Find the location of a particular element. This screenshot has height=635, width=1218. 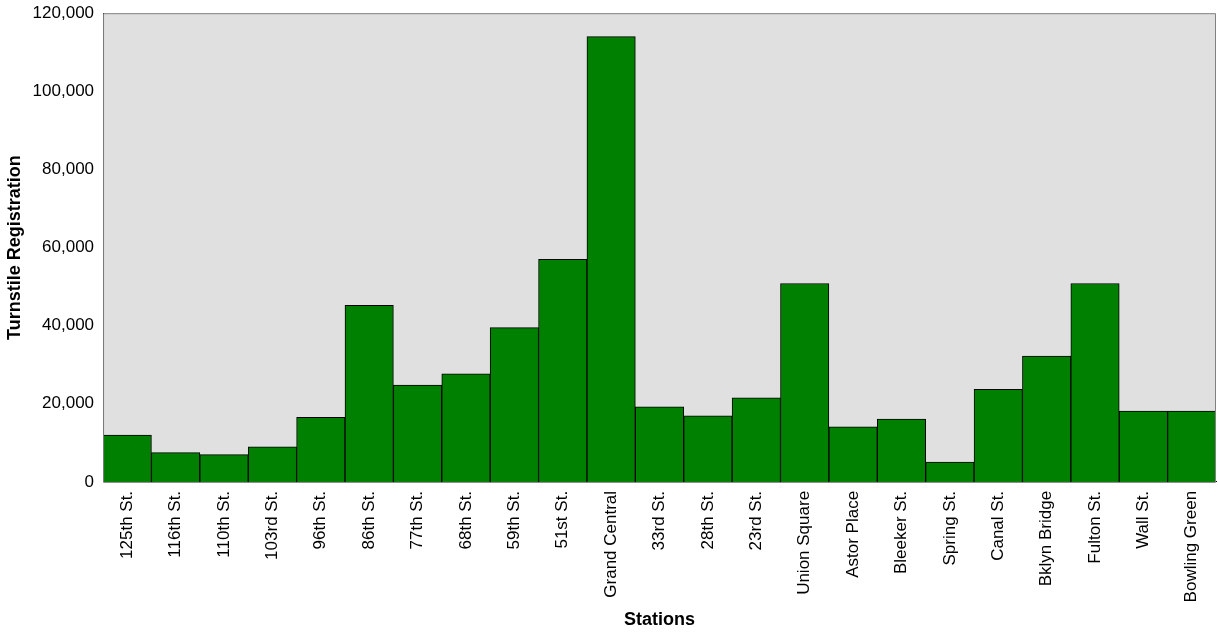

x-tick-label: Union Square is located at coordinates (804, 542).